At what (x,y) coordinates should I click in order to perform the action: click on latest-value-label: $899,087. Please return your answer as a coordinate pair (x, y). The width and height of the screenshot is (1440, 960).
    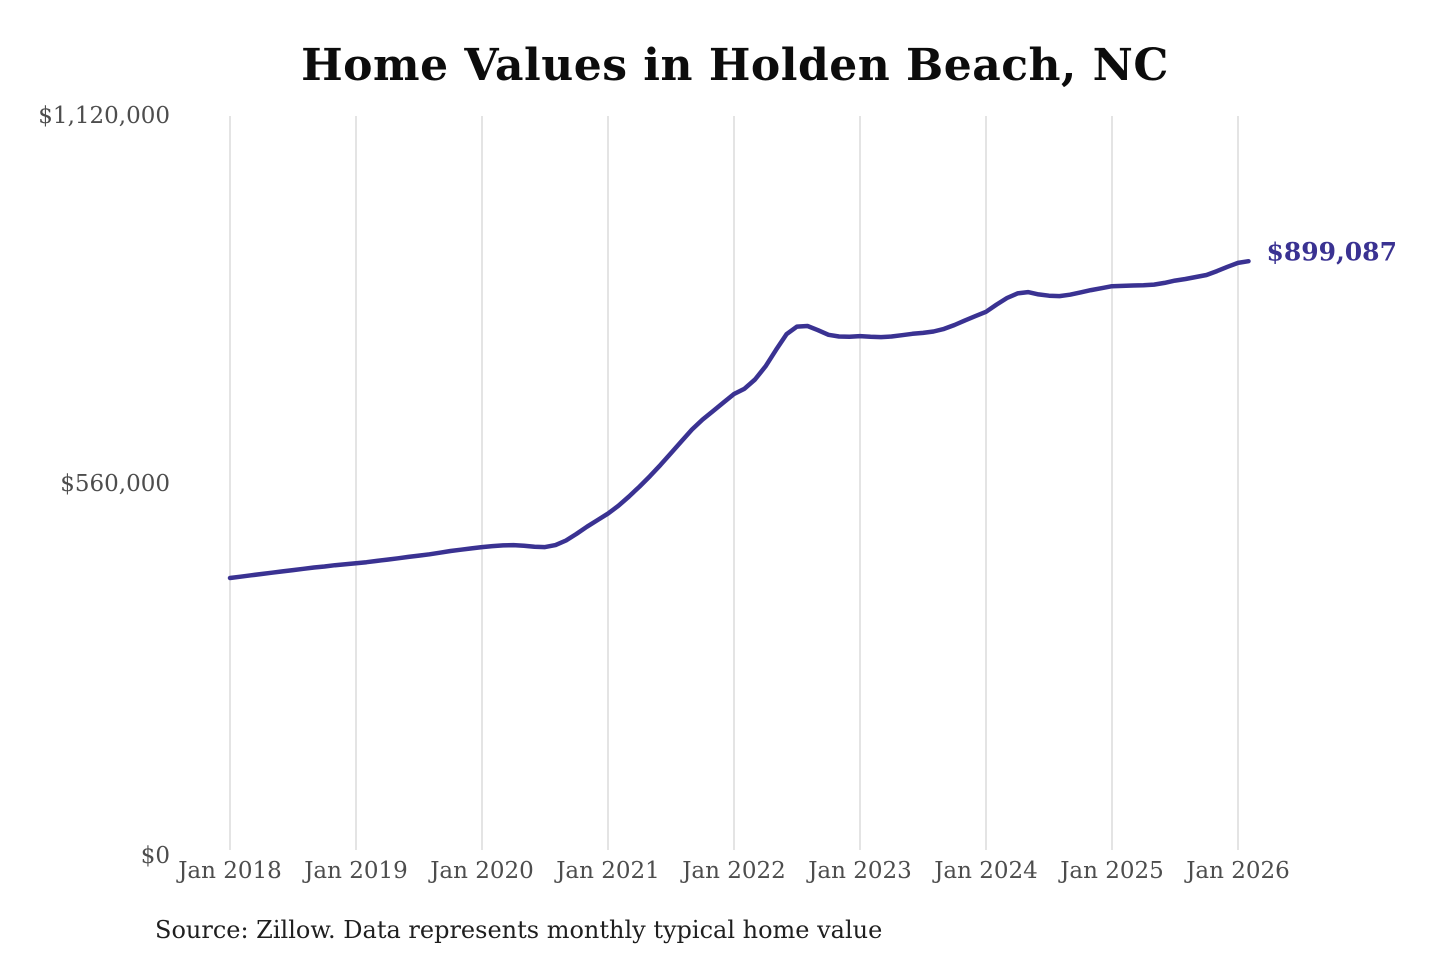
    Looking at the image, I should click on (1331, 252).